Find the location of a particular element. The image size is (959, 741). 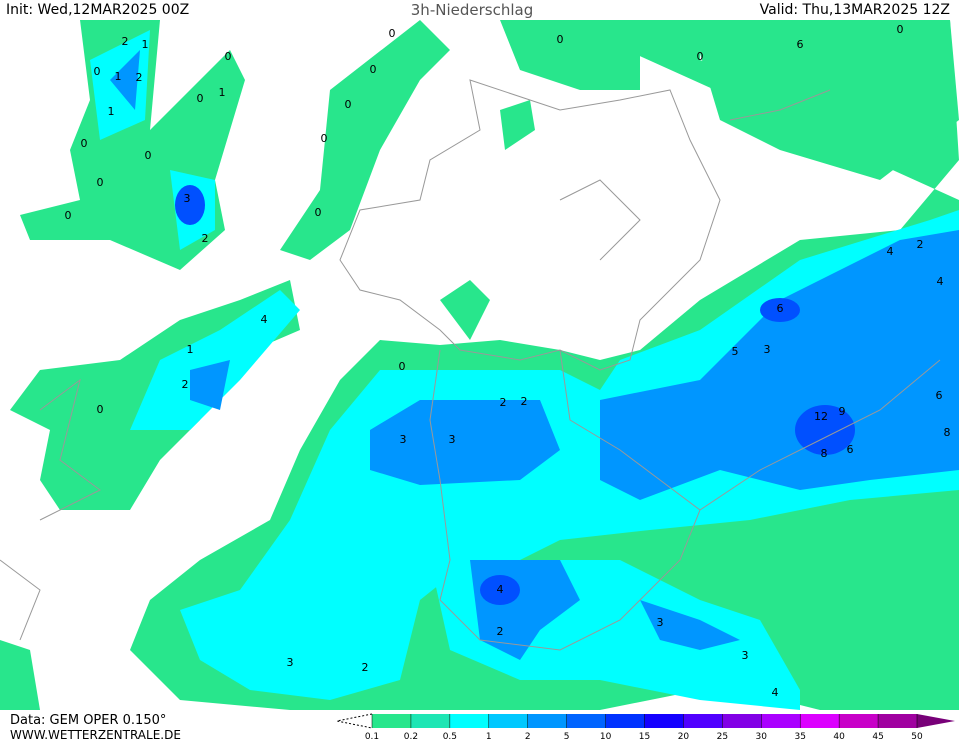

legend-over-arrow is located at coordinates (936, 721).